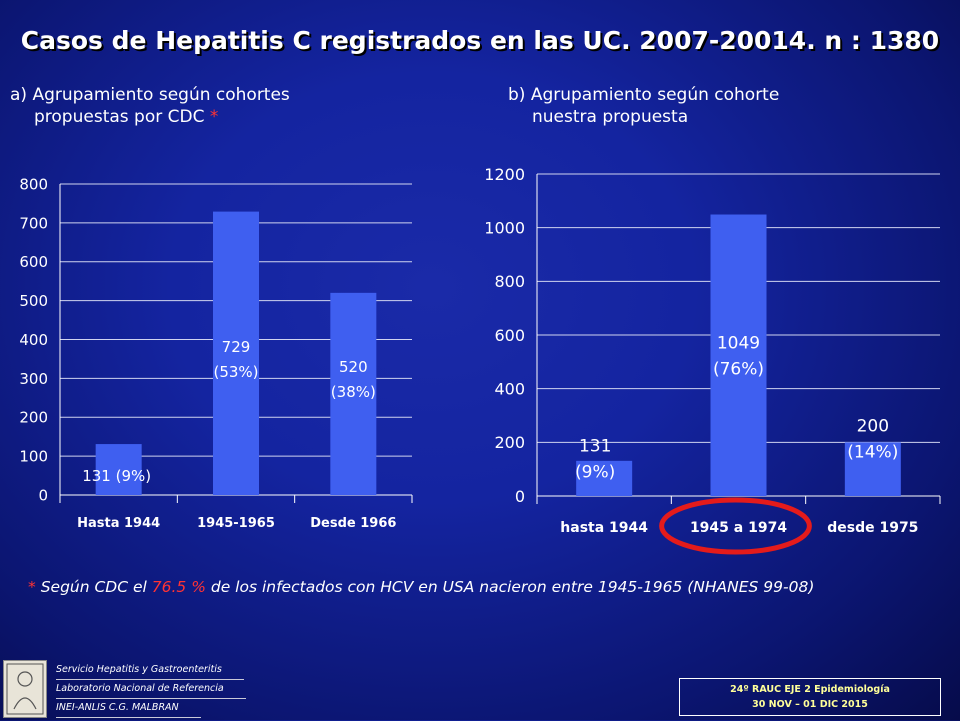 This screenshot has height=721, width=960. Describe the element at coordinates (25, 689) in the screenshot. I see `institution-logo` at that location.